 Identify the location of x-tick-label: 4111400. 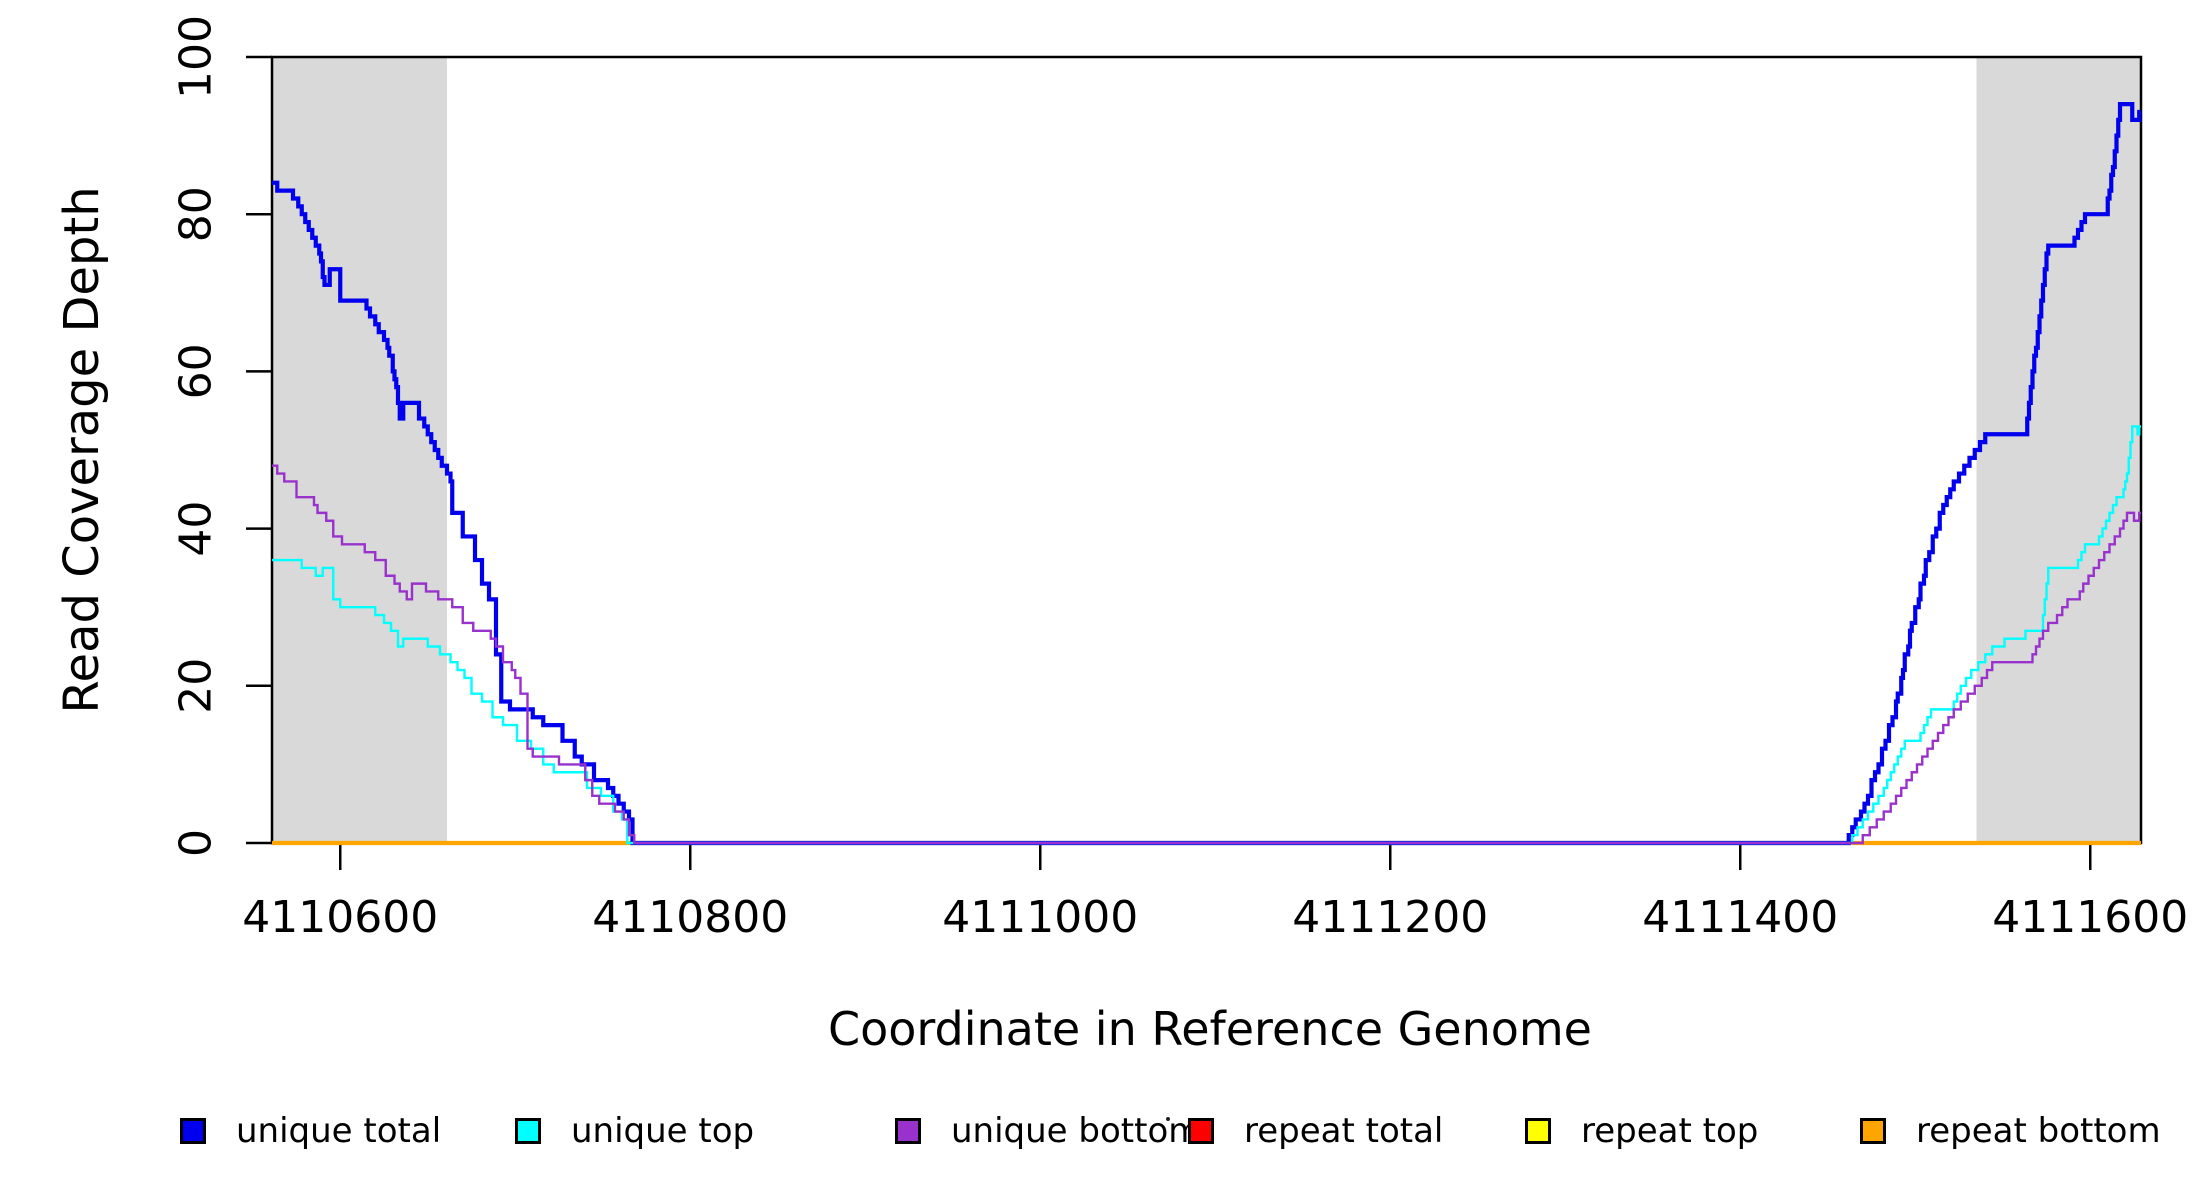
(1740, 917).